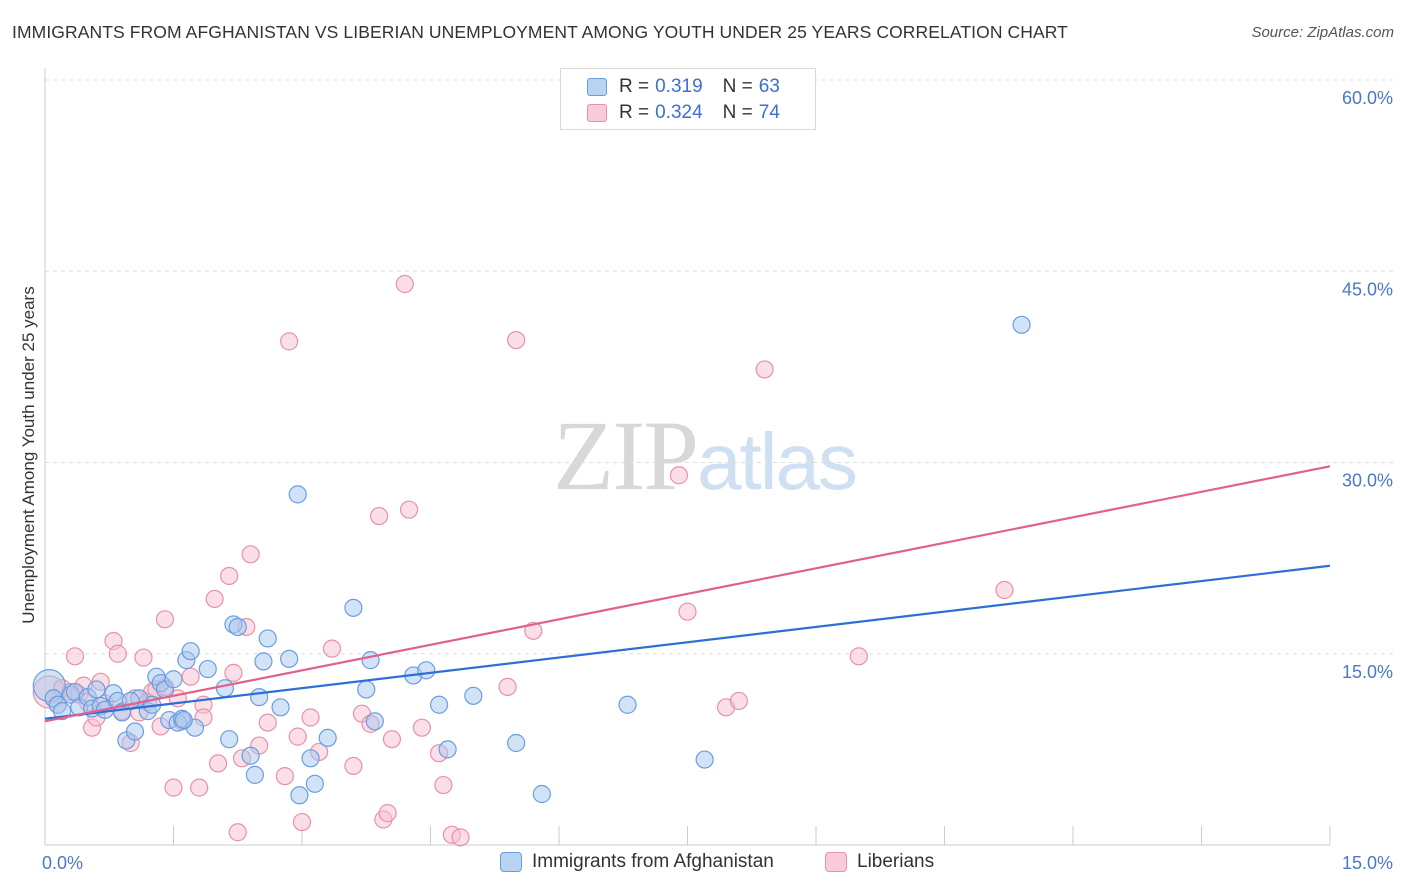  I want to click on legend-row-pink: R = 0.324 N = 74, so click(683, 113).